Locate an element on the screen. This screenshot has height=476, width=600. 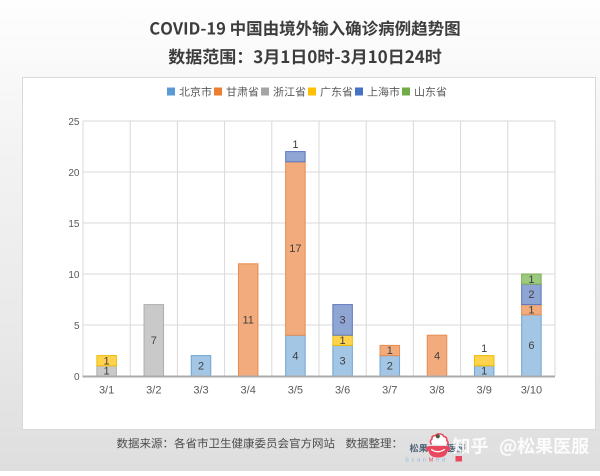
svg-text: 3/2 is located at coordinates (153, 391).